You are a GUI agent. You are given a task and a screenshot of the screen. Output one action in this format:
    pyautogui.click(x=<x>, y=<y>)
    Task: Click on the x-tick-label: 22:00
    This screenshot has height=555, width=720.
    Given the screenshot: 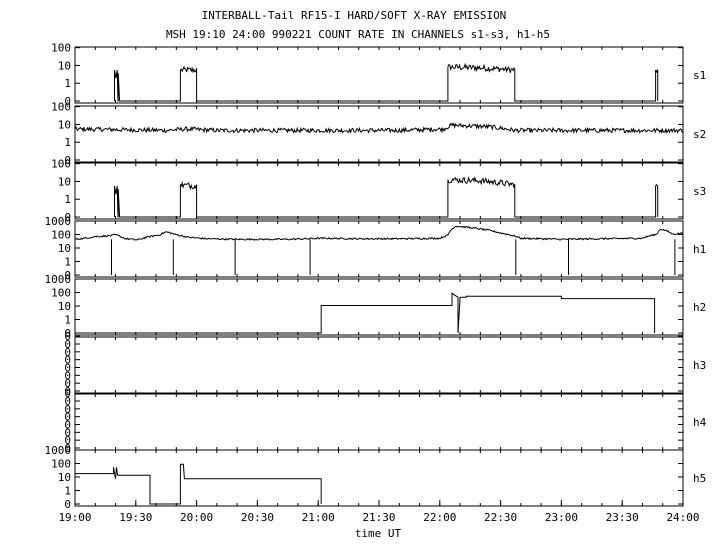 What is the action you would take?
    pyautogui.click(x=439, y=517)
    